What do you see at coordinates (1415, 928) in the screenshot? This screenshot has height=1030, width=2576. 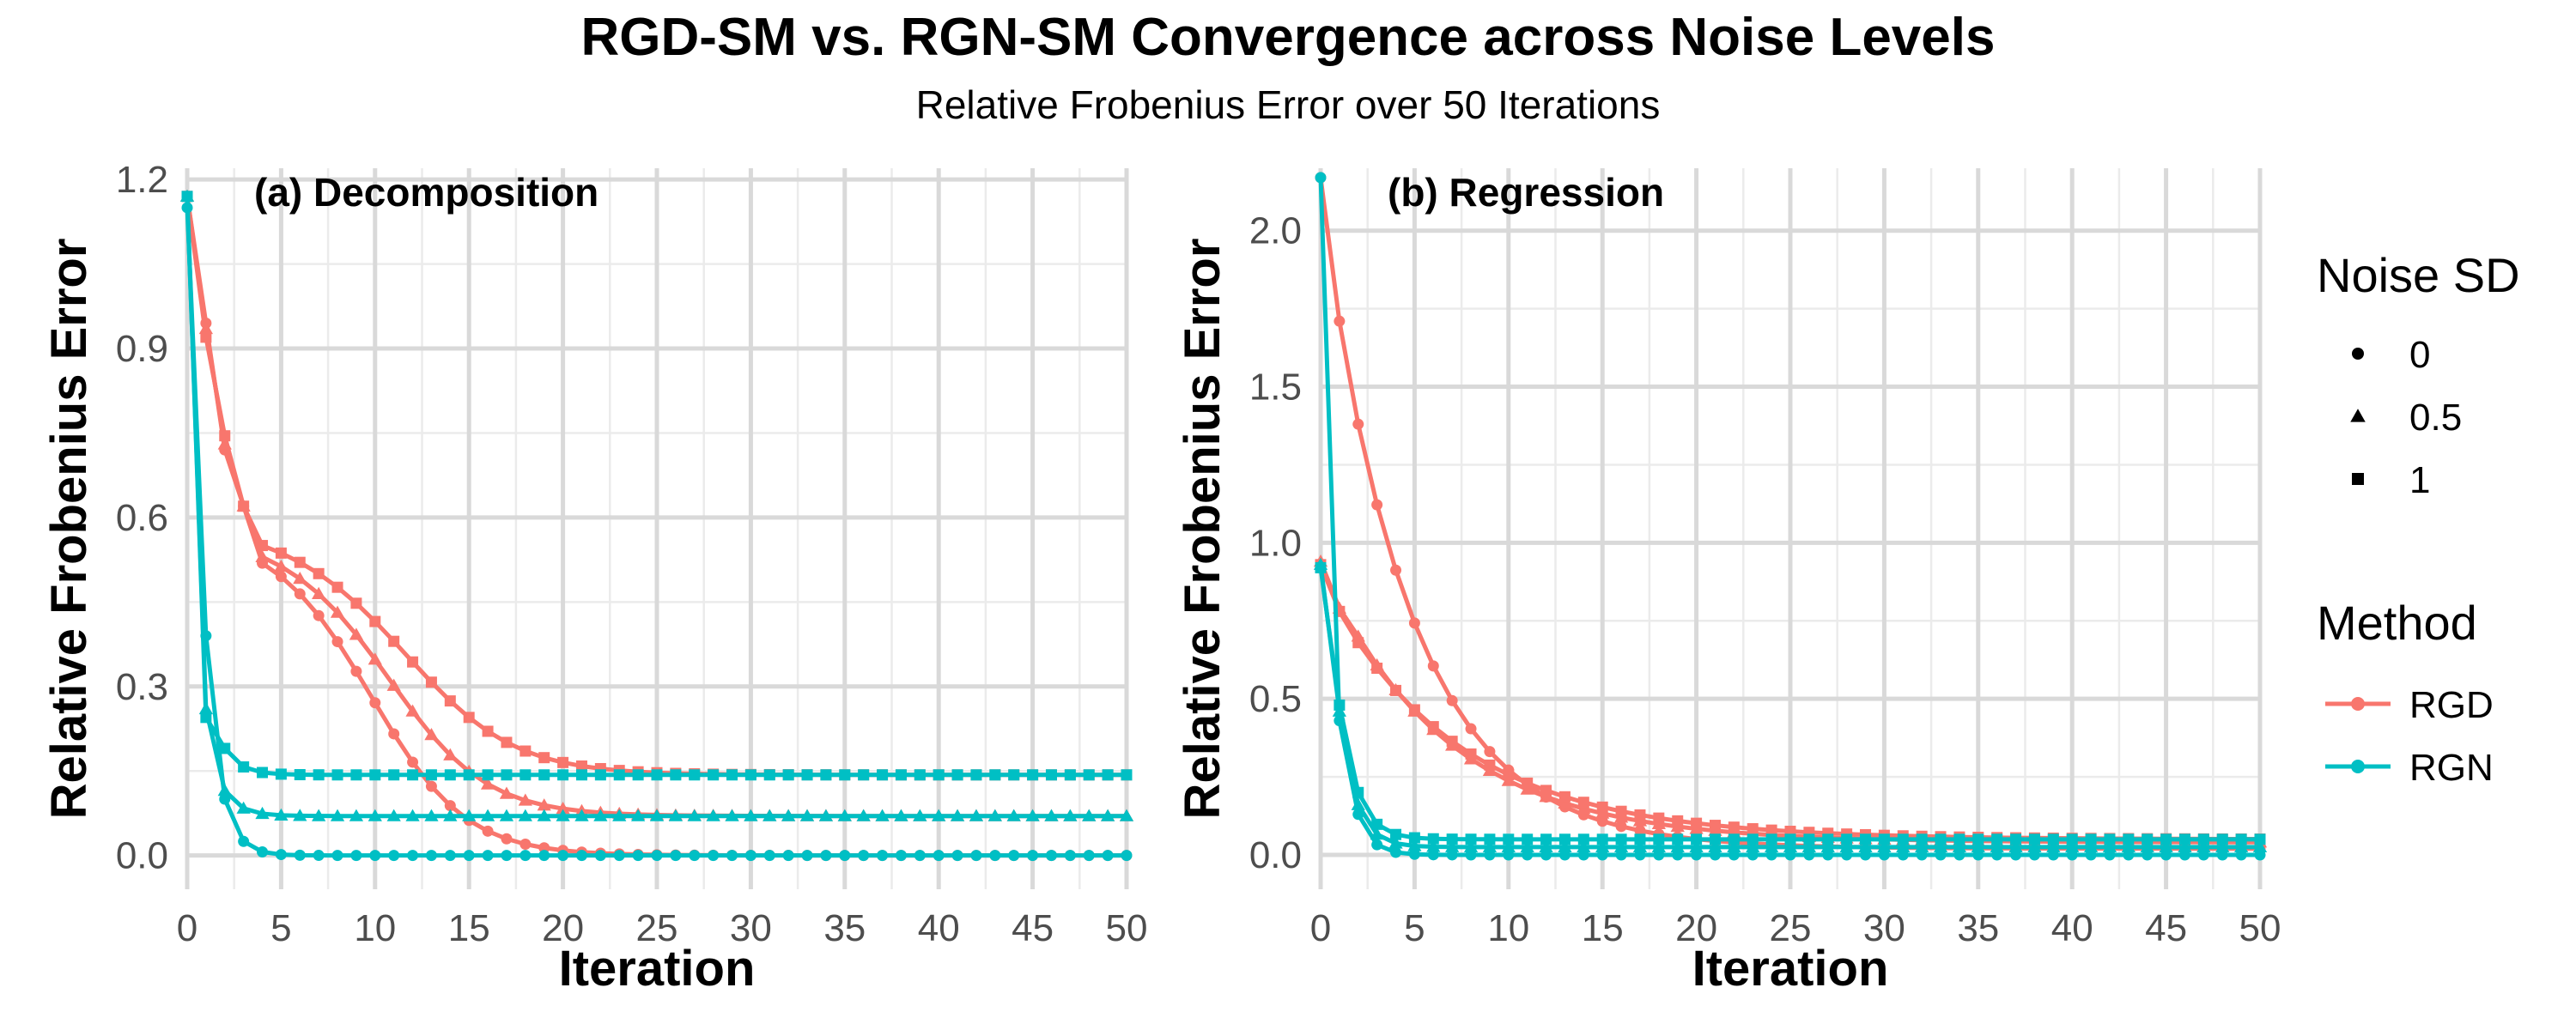 I see `x-tick-label: 5` at bounding box center [1415, 928].